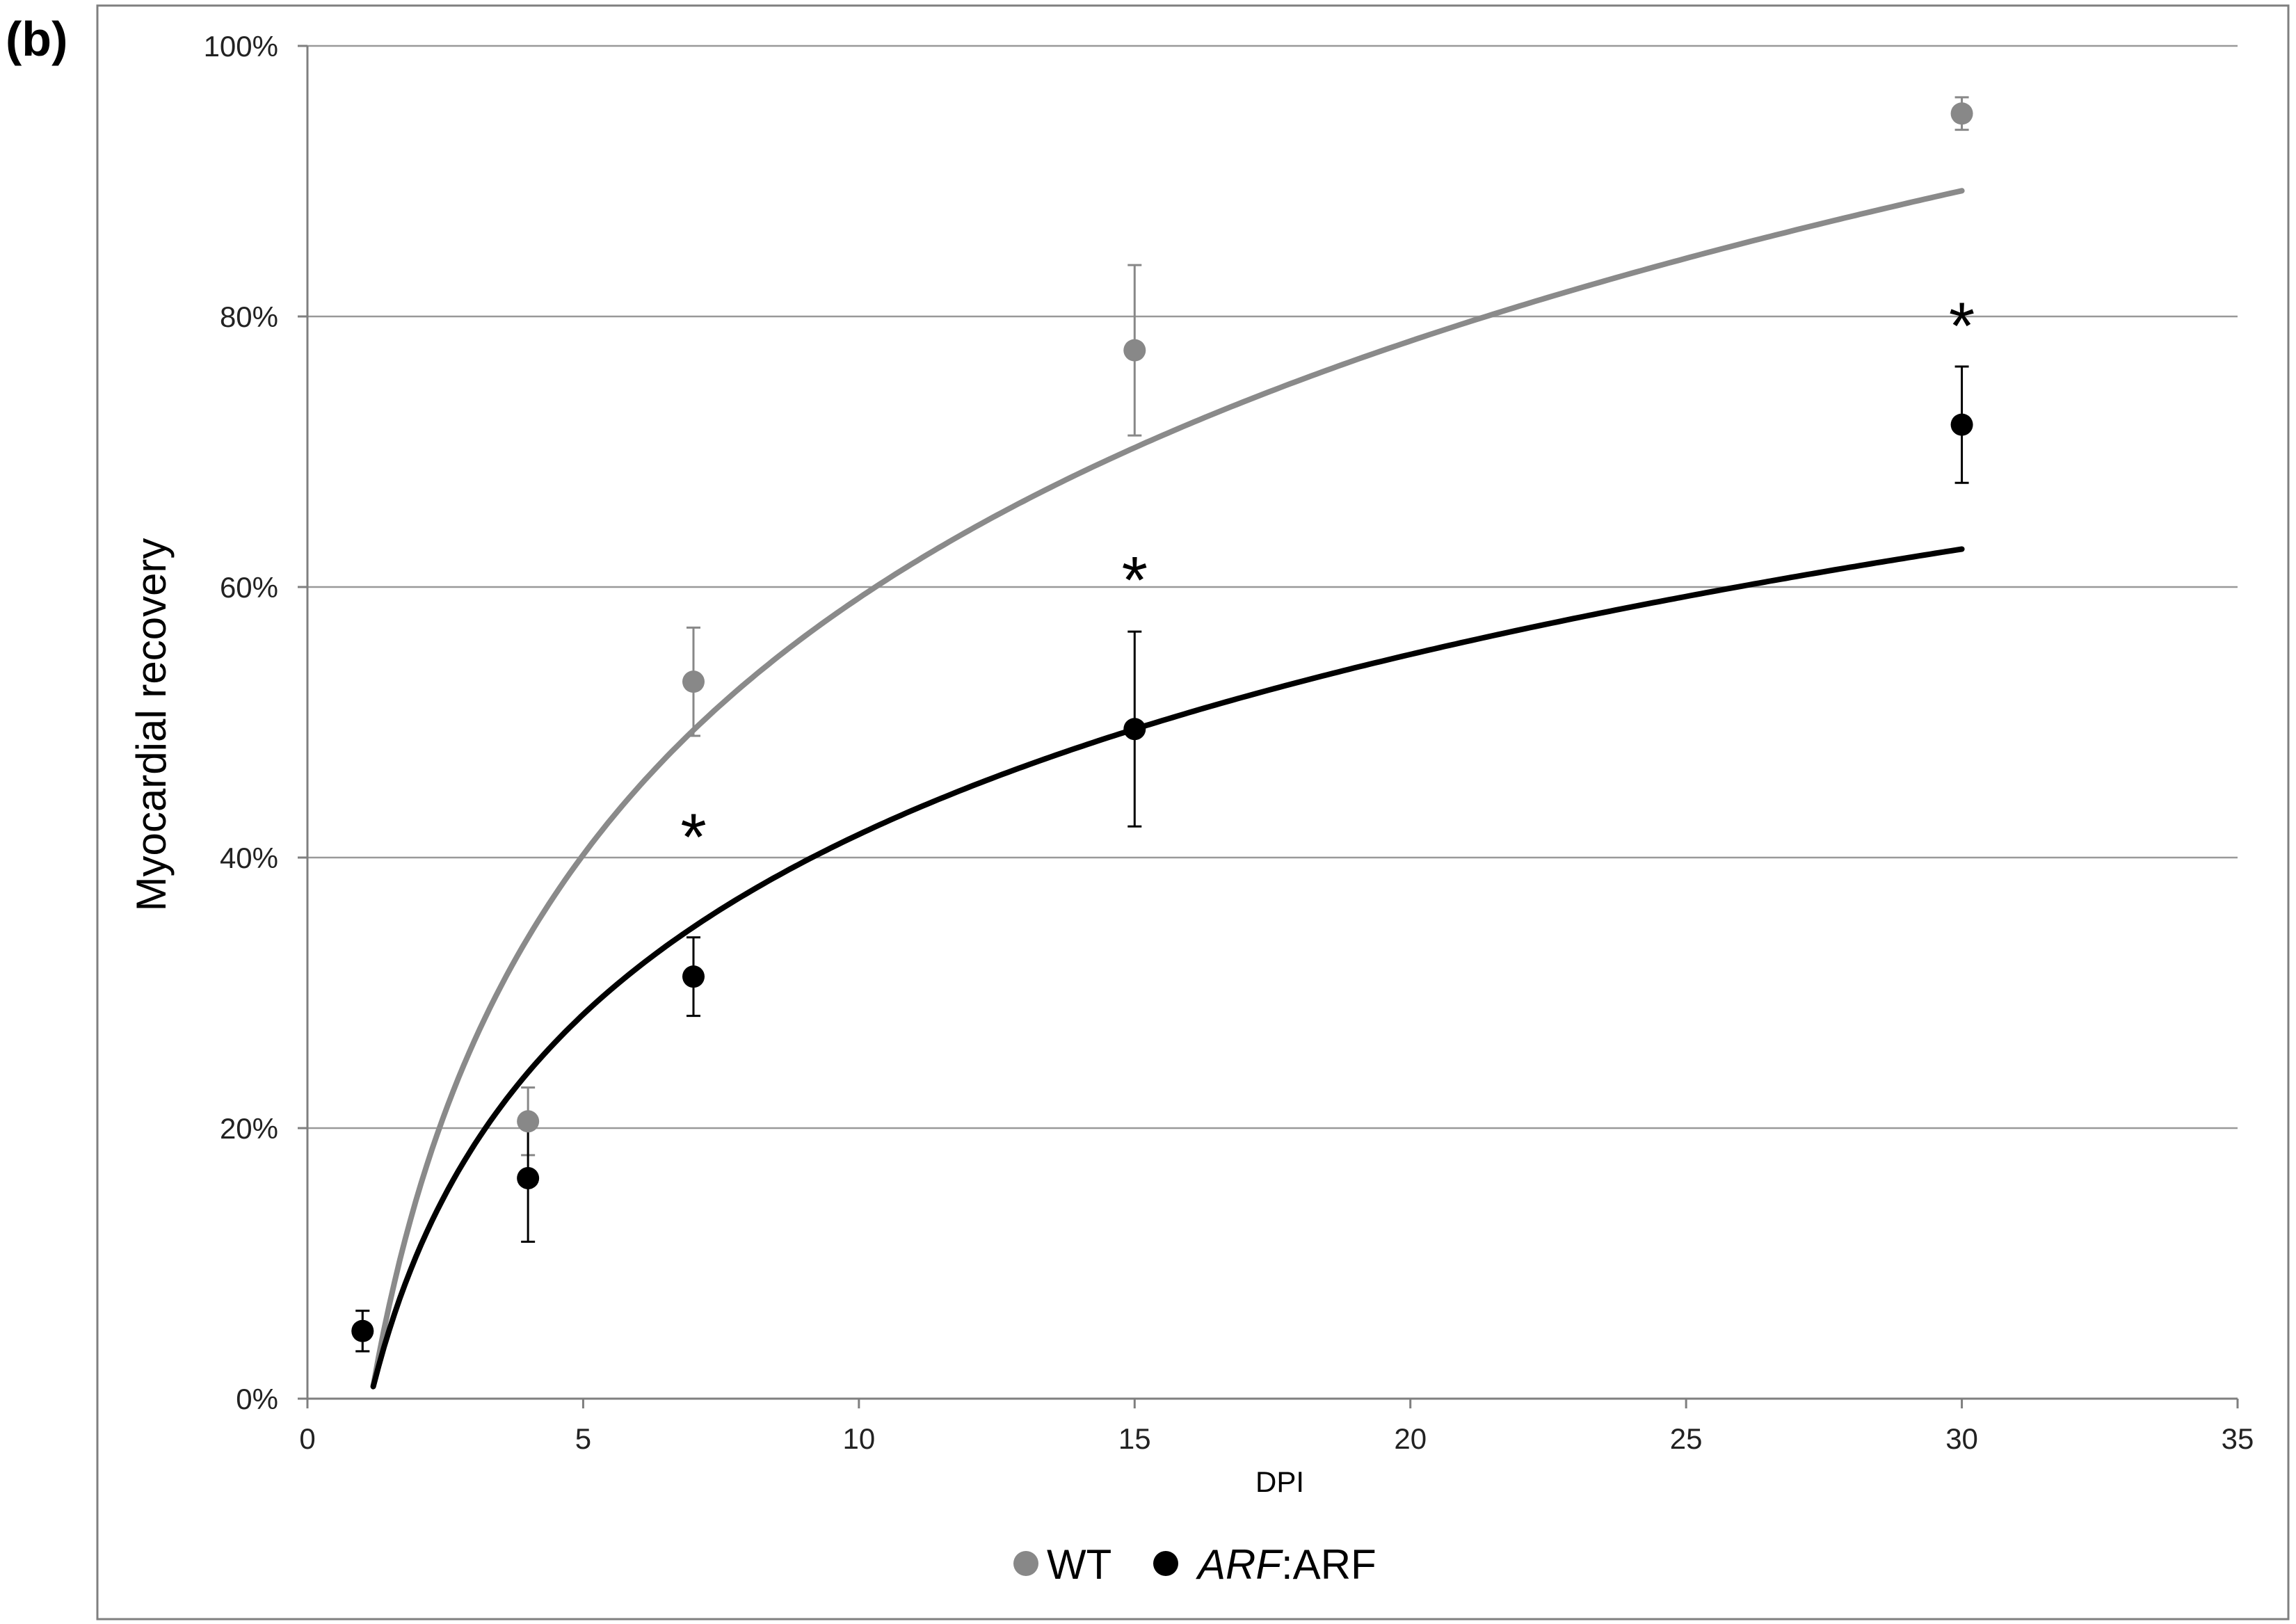 The image size is (2296, 1624). What do you see at coordinates (858, 1438) in the screenshot?
I see `x-tick-label: 10` at bounding box center [858, 1438].